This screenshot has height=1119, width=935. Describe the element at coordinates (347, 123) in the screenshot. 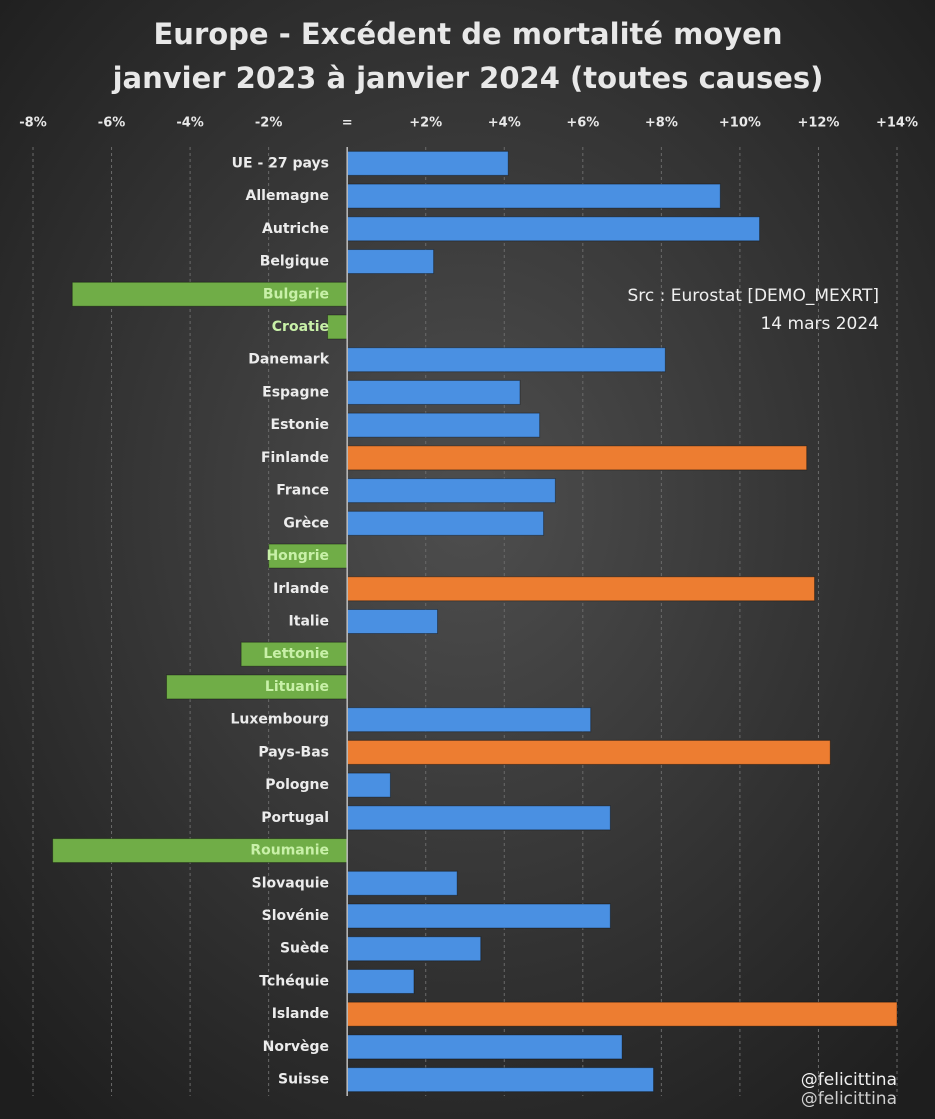

I see `x-tick-label: =` at that location.